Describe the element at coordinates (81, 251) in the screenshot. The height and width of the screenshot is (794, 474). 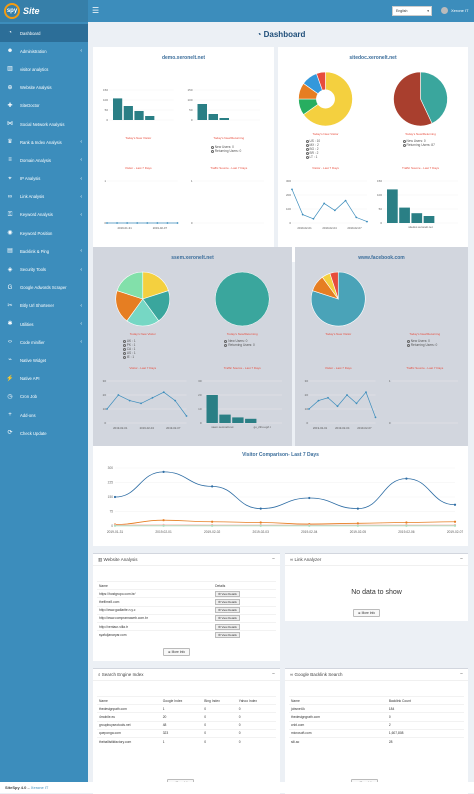
I see `chevron-left-icon: ‹` at that location.